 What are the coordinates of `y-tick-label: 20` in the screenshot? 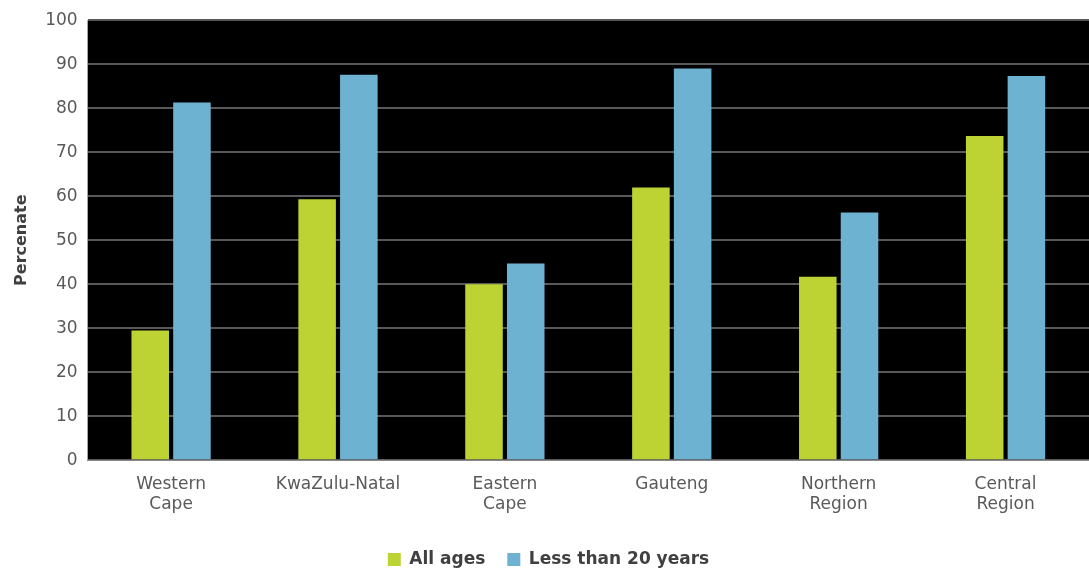 It's located at (67, 370).